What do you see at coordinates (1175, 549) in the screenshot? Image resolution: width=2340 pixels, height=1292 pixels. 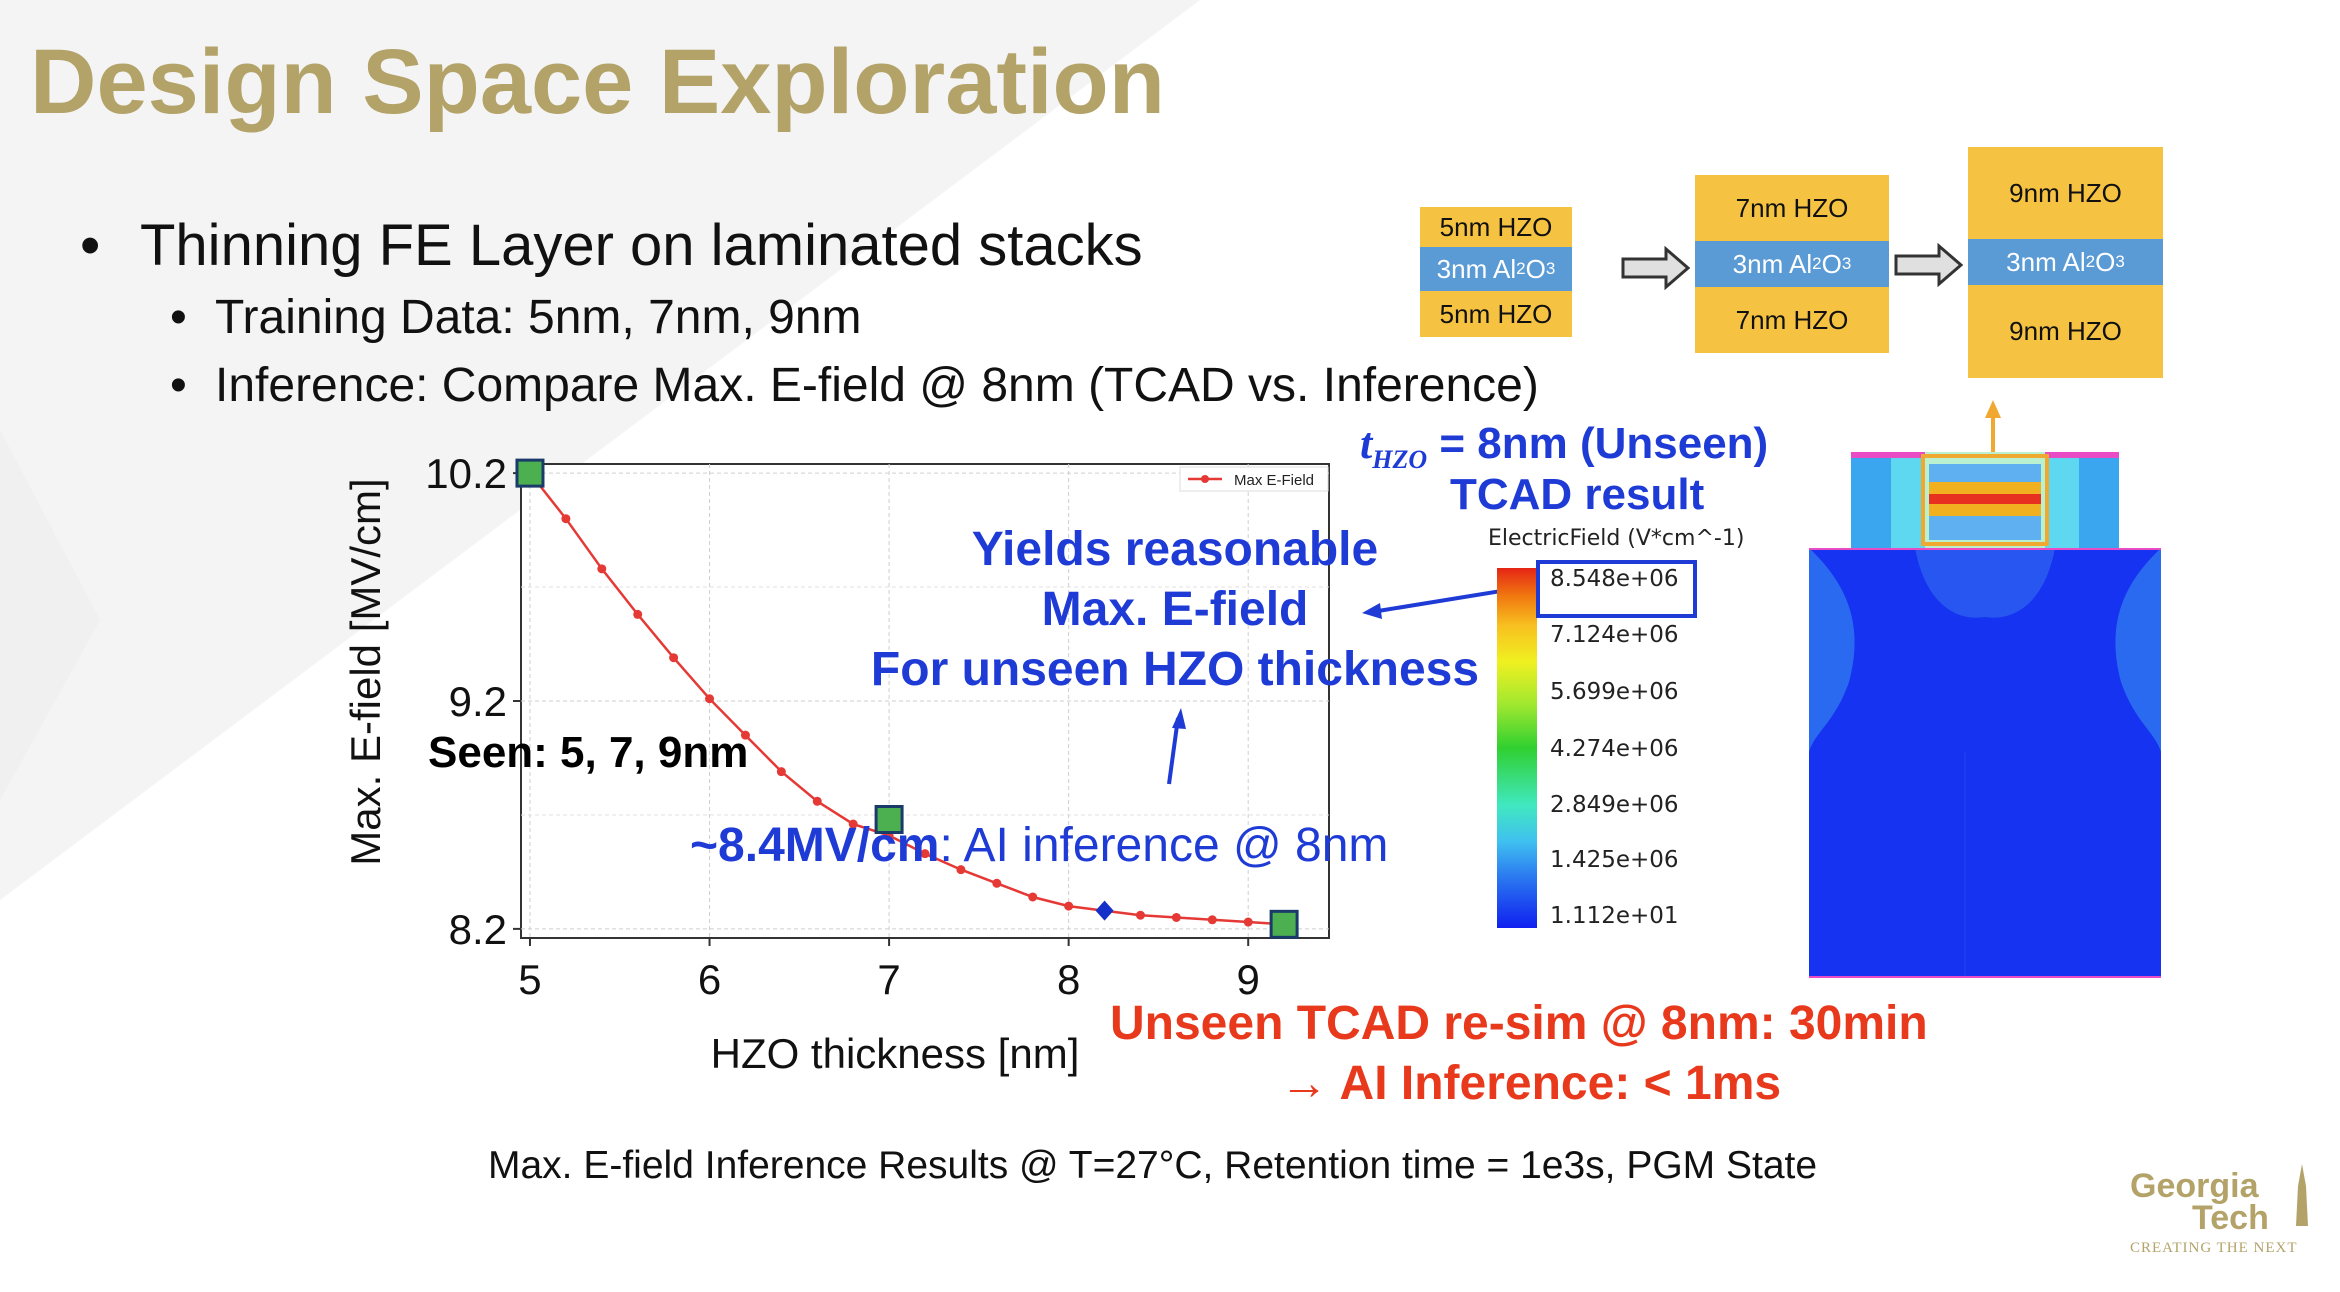 I see `yields-line-1: Yields reasonable` at bounding box center [1175, 549].